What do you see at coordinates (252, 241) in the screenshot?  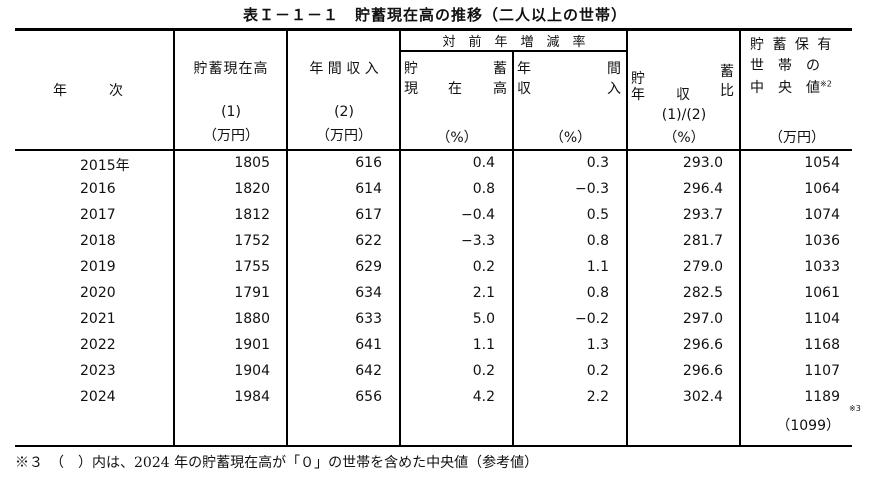 I see `cell-savings: 1752` at bounding box center [252, 241].